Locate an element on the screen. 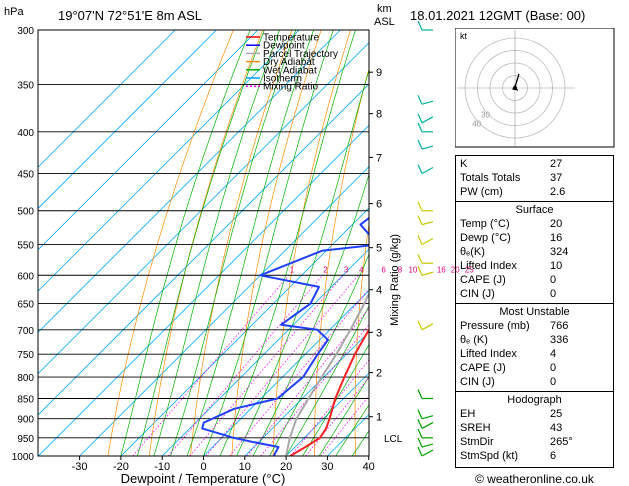 This screenshot has width=629, height=486. mixing-ratio-tick-label: 10 is located at coordinates (412, 269).